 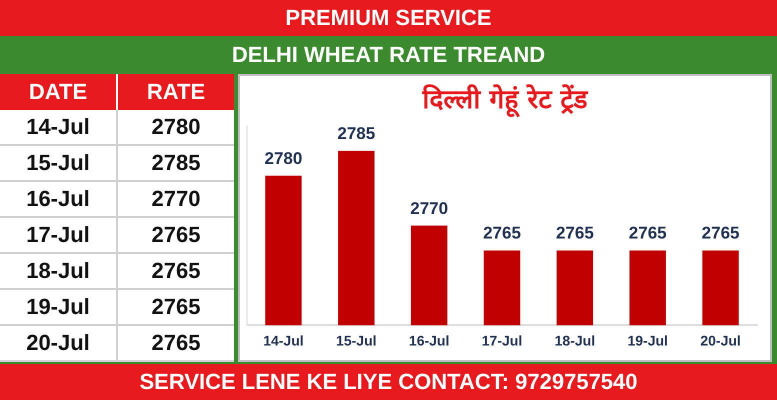 What do you see at coordinates (176, 164) in the screenshot?
I see `text: 2785` at bounding box center [176, 164].